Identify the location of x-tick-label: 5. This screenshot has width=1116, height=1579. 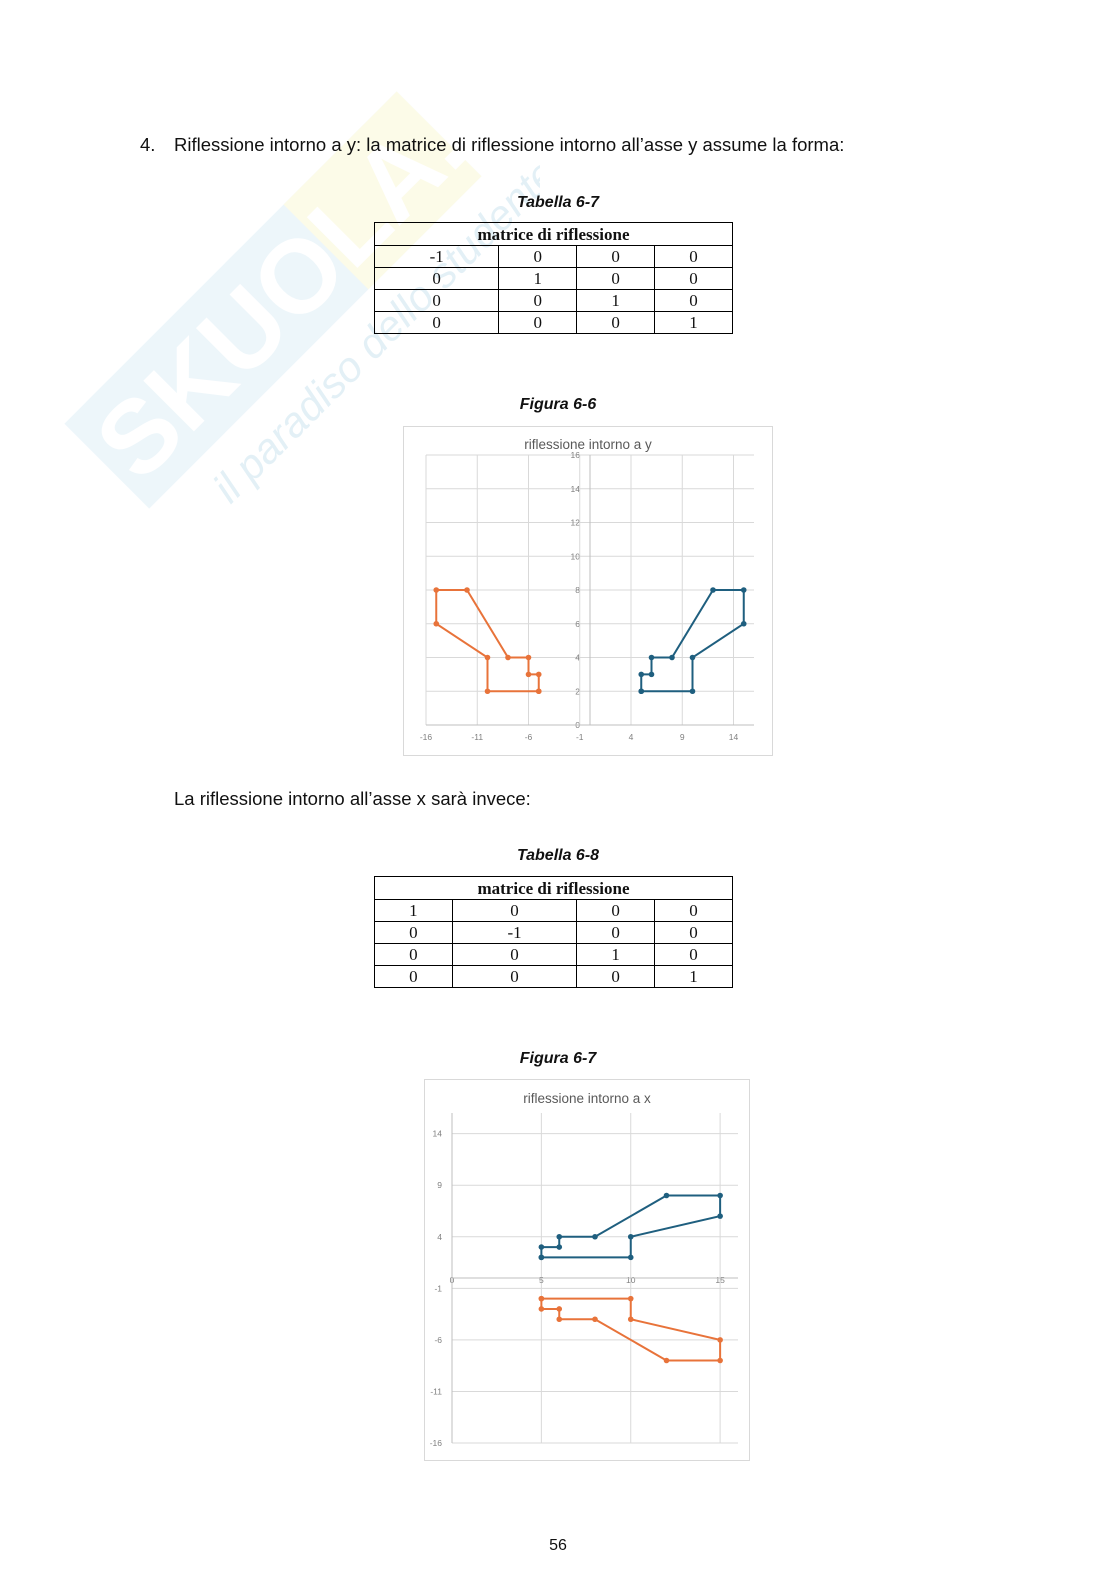
(541, 1280).